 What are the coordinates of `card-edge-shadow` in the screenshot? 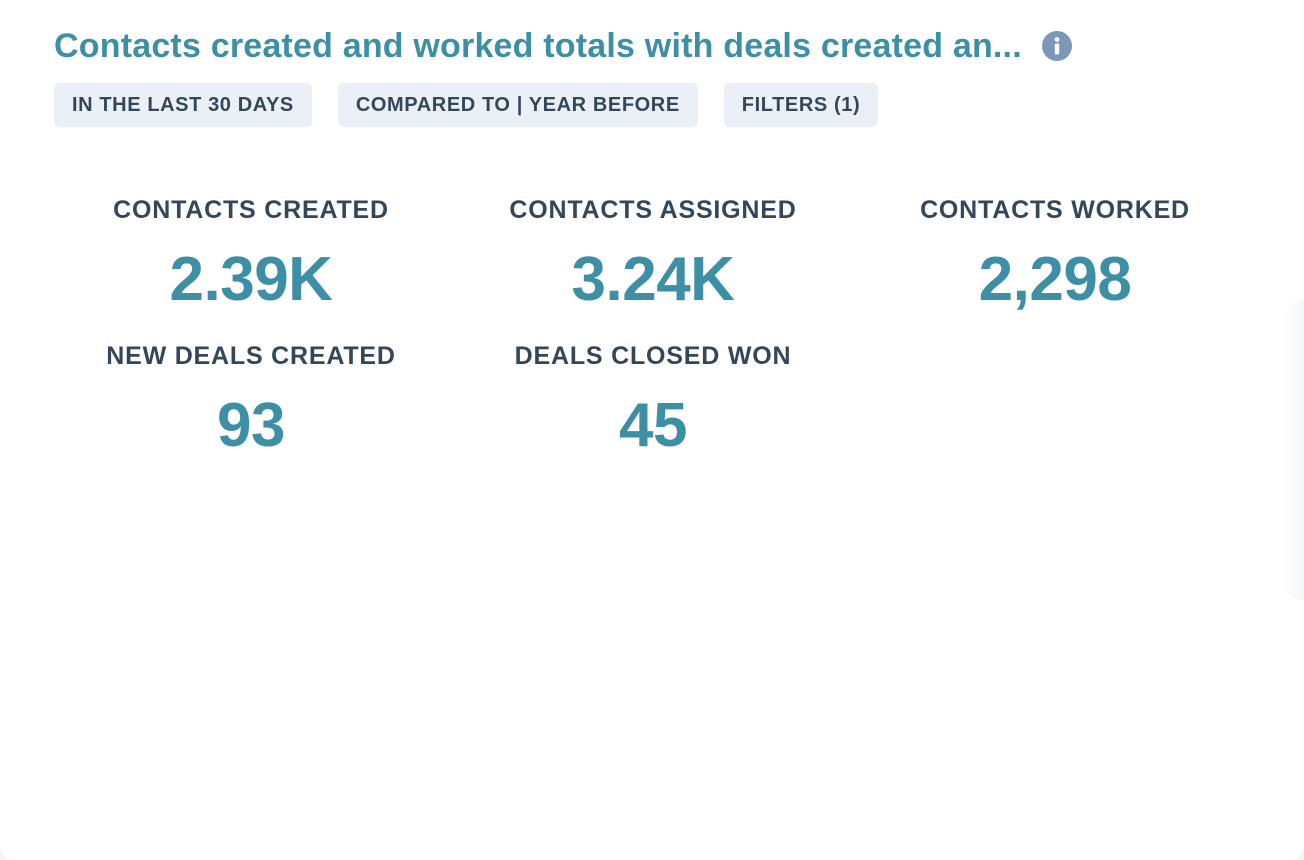 It's located at (1293, 450).